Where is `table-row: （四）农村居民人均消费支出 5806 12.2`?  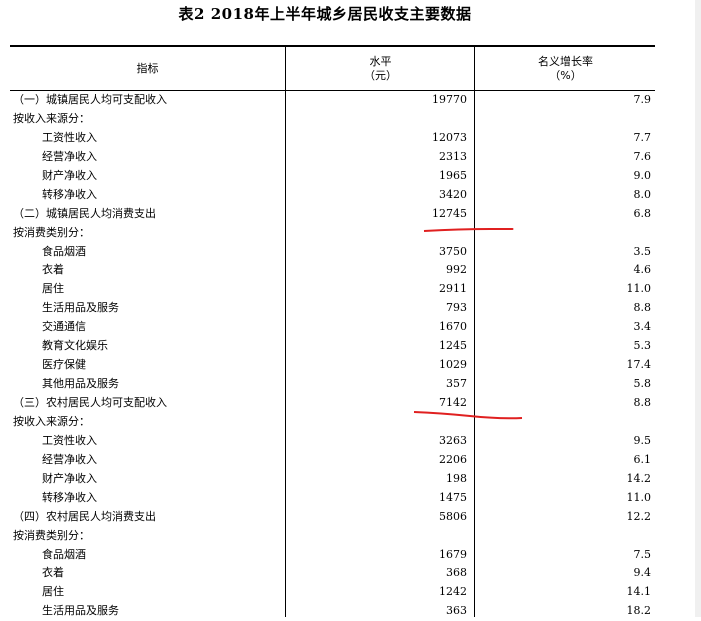 table-row: （四）农村居民人均消费支出 5806 12.2 is located at coordinates (332, 517).